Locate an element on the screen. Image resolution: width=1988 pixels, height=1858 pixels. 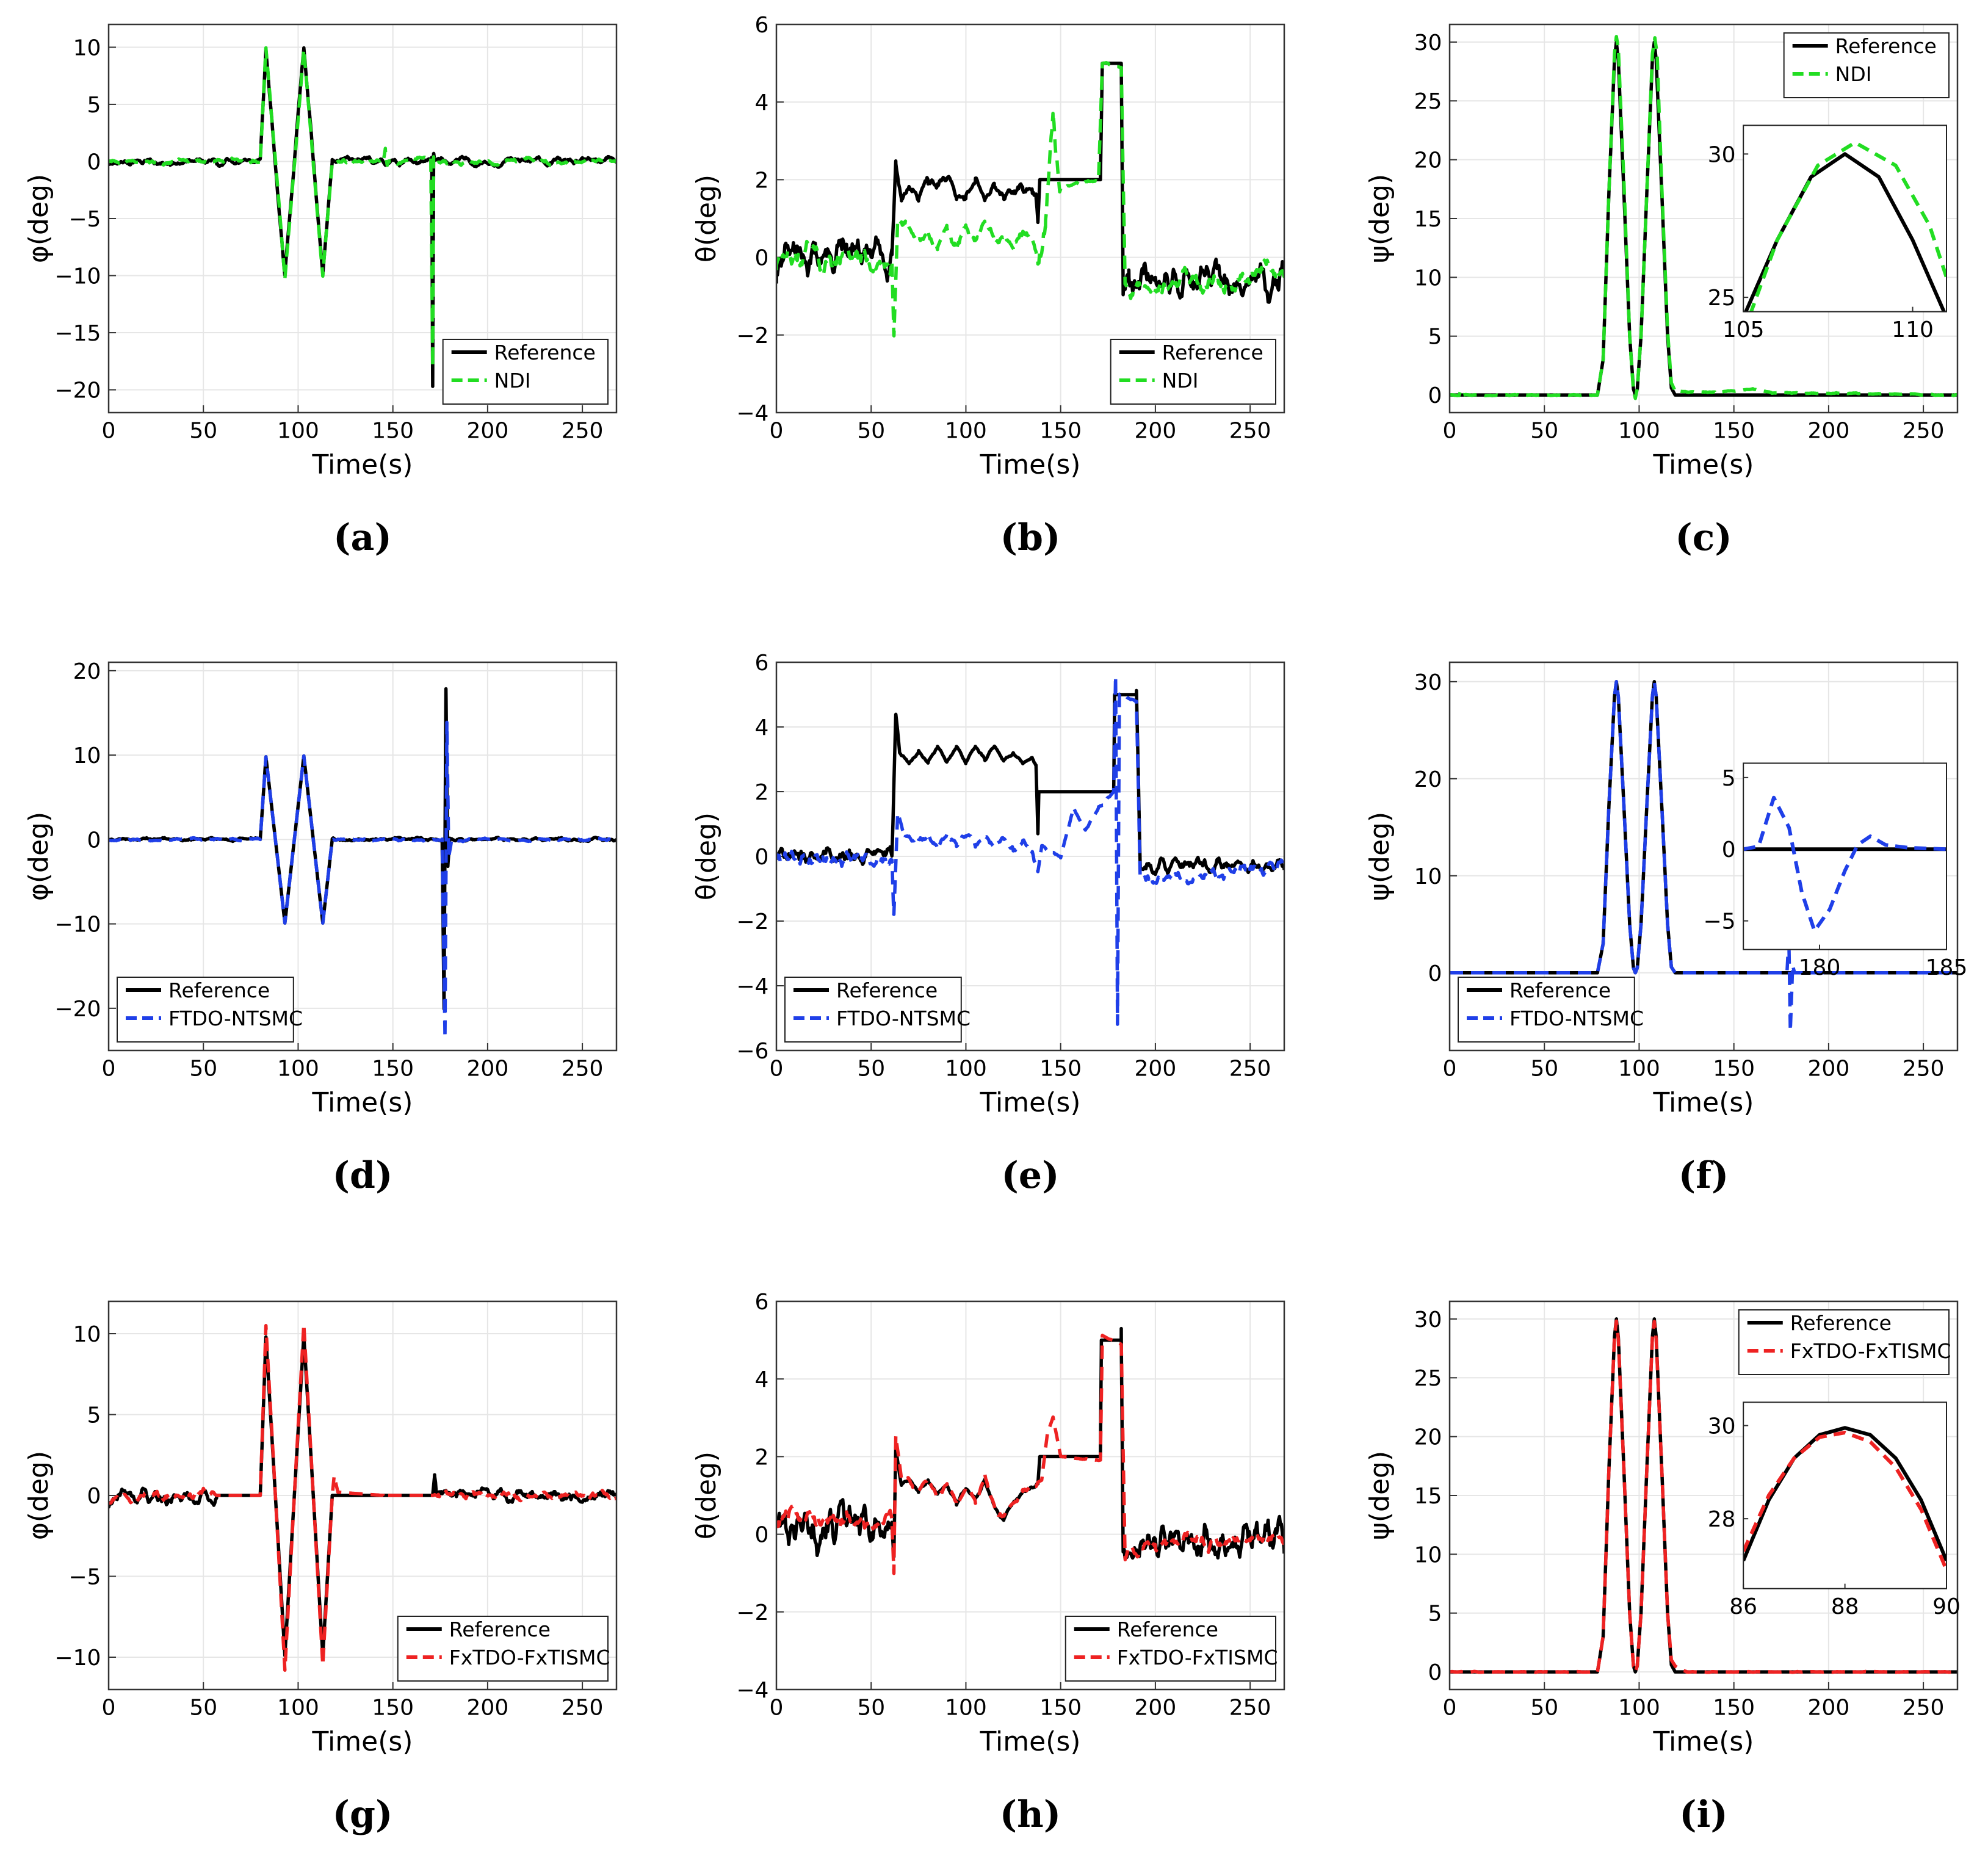
panel-caption: (a) is located at coordinates (363, 537).